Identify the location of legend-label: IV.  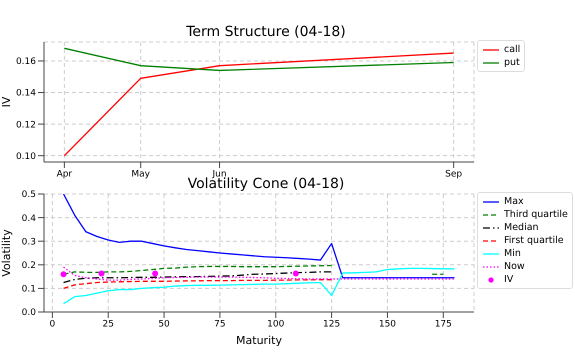
(509, 279).